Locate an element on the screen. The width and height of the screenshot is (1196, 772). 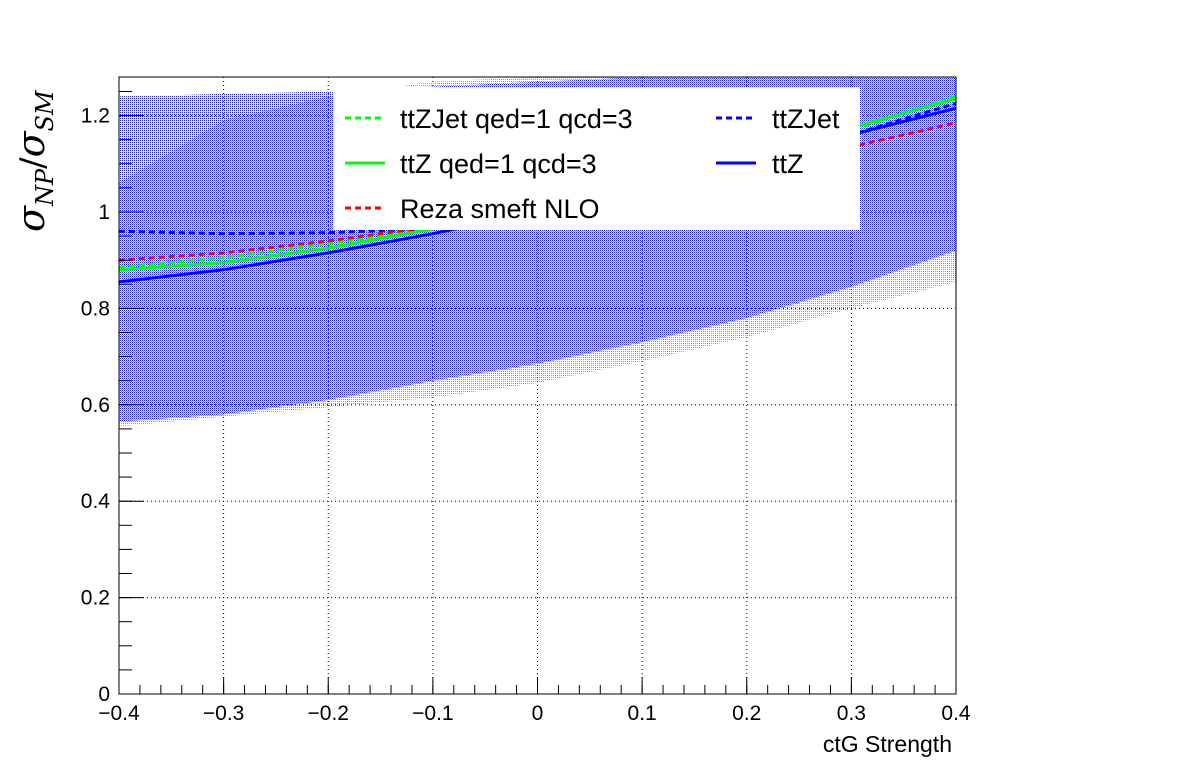
svg-text: σNP/σSM is located at coordinates (34, 160).